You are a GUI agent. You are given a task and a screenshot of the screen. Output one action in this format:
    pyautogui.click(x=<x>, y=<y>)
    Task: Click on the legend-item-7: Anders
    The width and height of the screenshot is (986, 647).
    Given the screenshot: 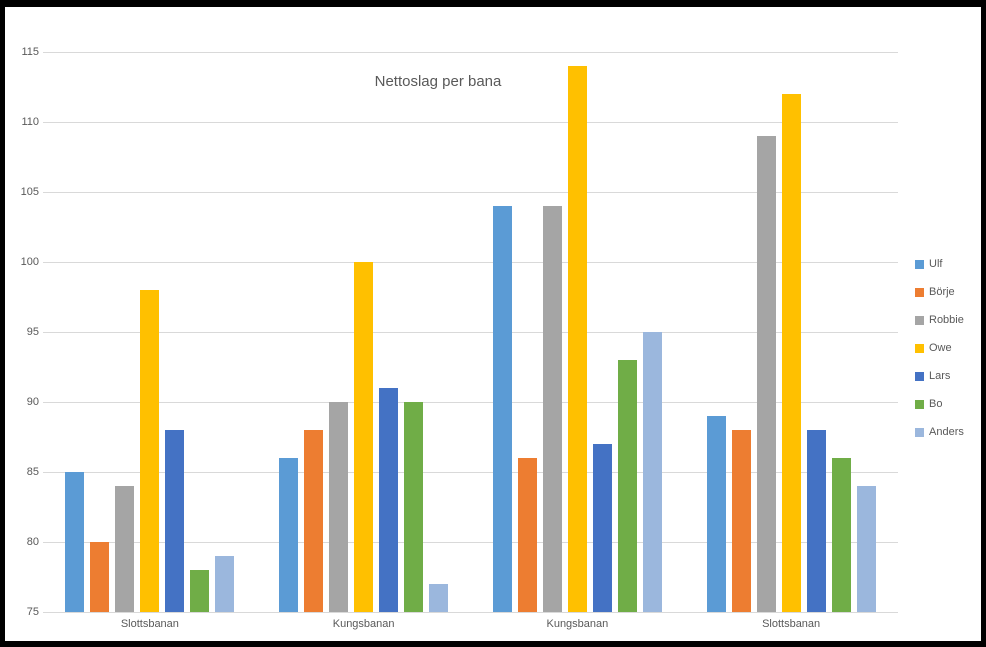 What is the action you would take?
    pyautogui.click(x=939, y=432)
    